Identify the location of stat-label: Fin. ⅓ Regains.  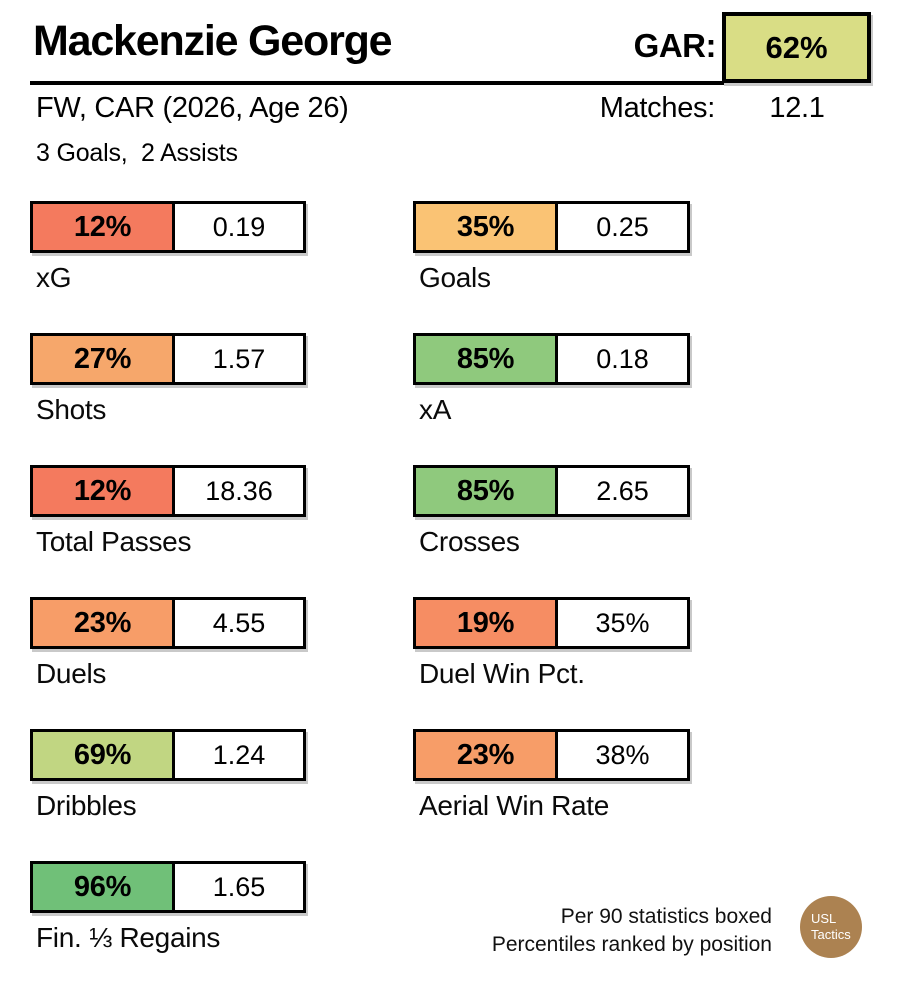
(128, 937).